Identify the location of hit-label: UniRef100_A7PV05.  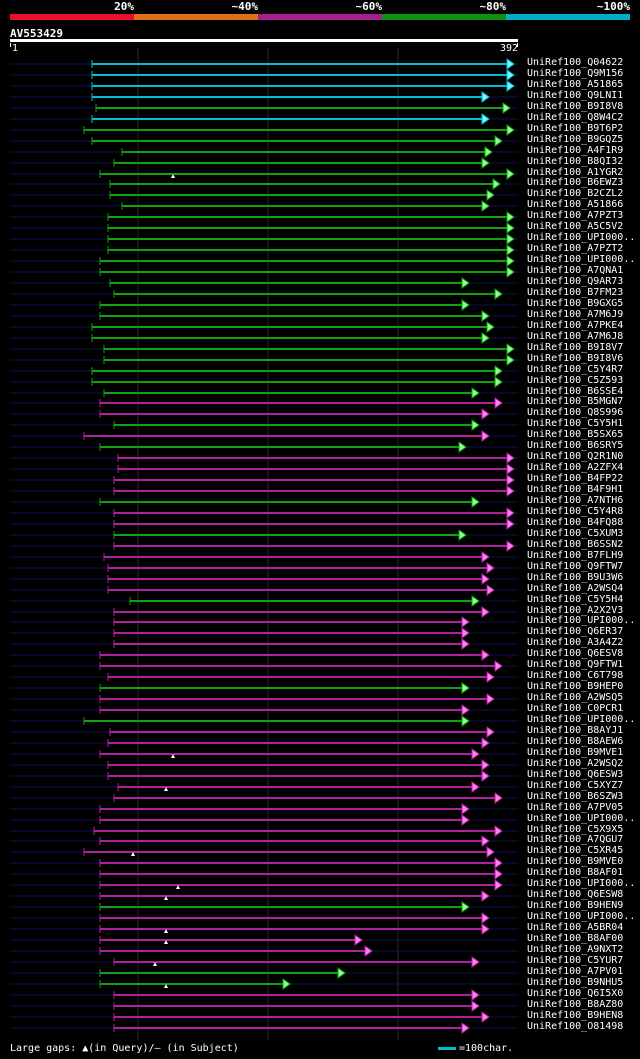
(575, 807).